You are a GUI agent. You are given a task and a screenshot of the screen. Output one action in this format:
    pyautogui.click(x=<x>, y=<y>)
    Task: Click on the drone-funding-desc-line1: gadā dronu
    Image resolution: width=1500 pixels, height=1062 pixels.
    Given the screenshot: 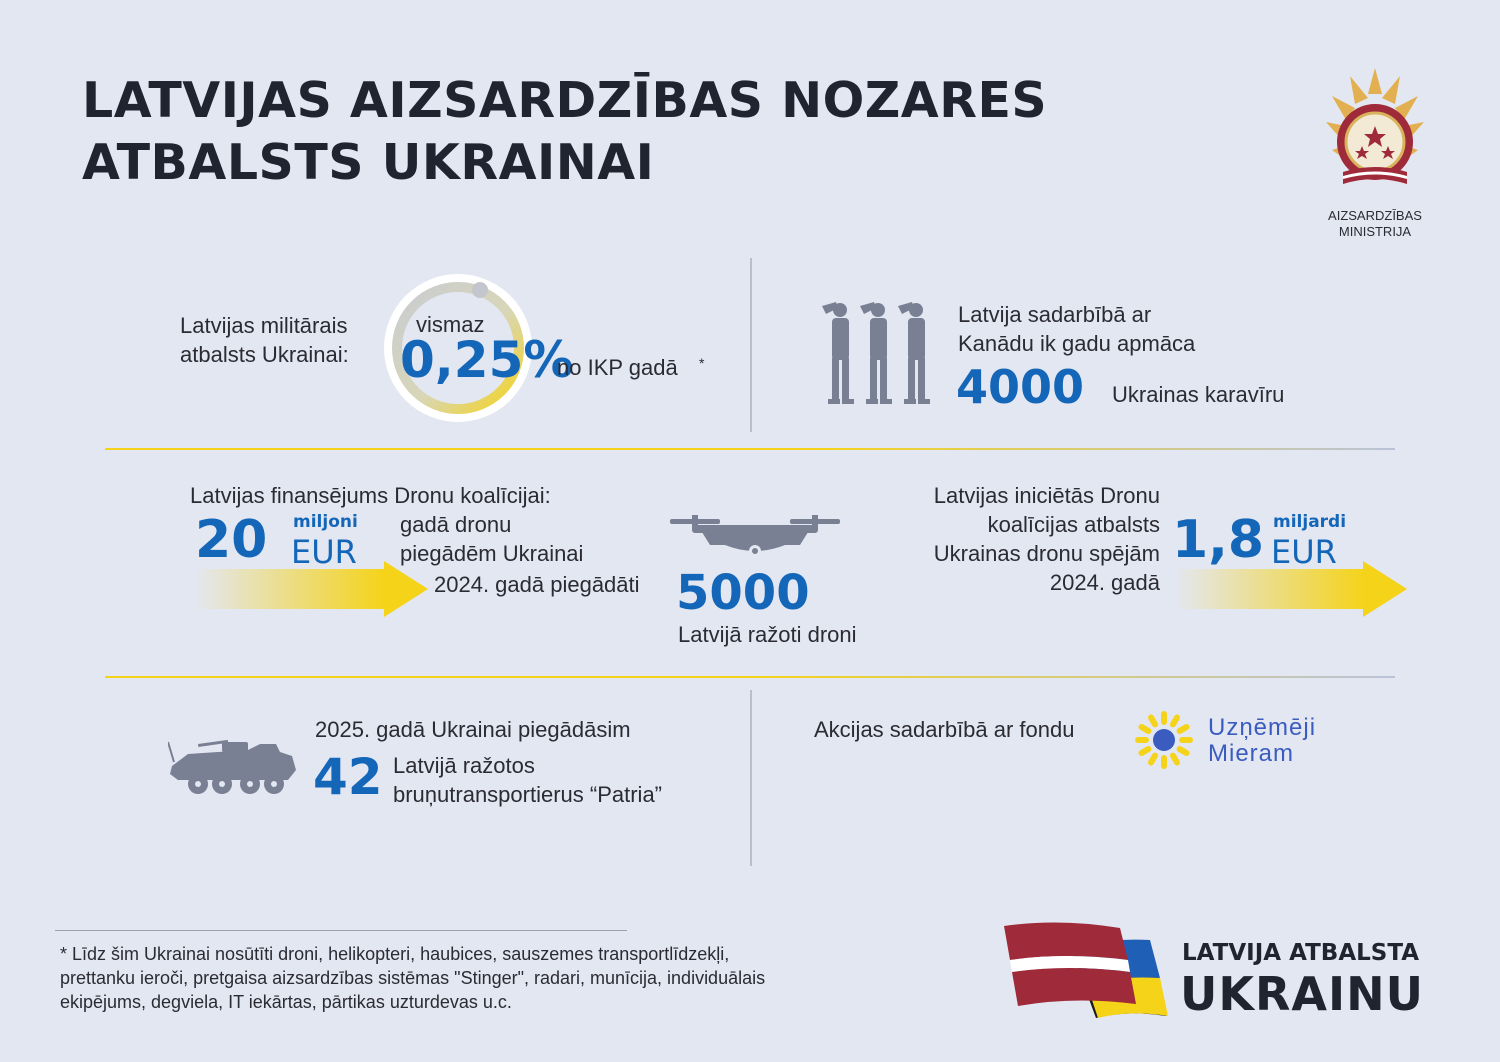 What is the action you would take?
    pyautogui.click(x=456, y=524)
    